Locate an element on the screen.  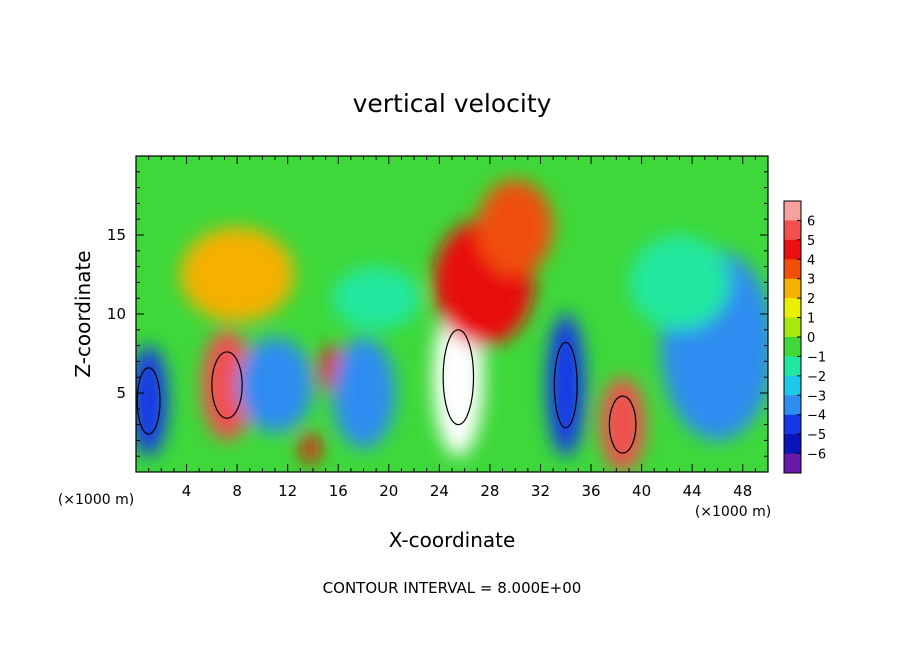
colorbar-label: −1 is located at coordinates (816, 357).